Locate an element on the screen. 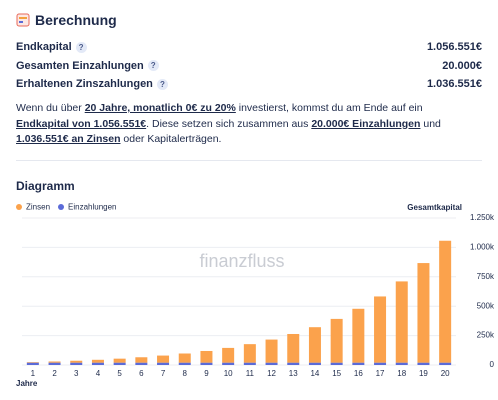 The image size is (498, 400). text-part: Endkapital von 1.056.551€ is located at coordinates (81, 123).